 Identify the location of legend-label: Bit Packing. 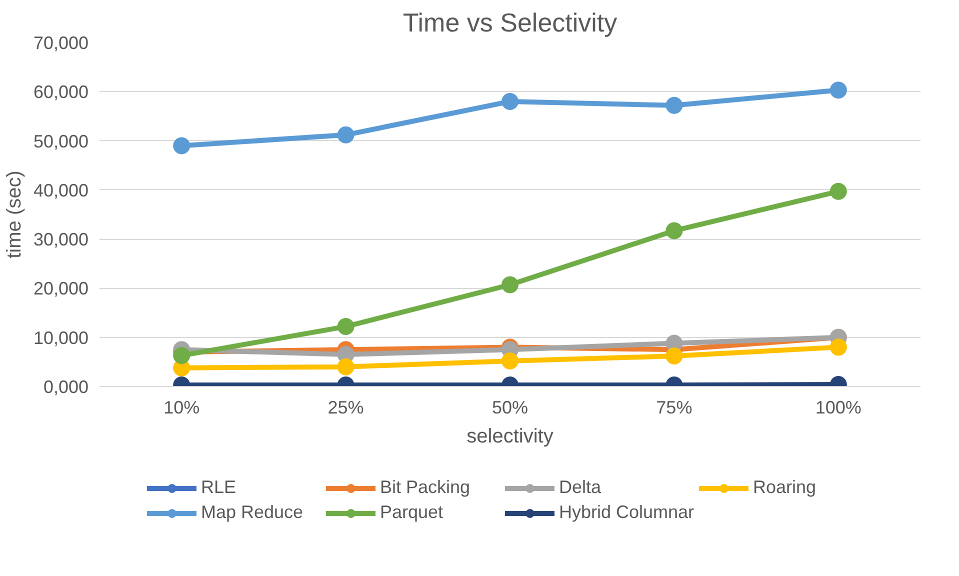
(426, 487).